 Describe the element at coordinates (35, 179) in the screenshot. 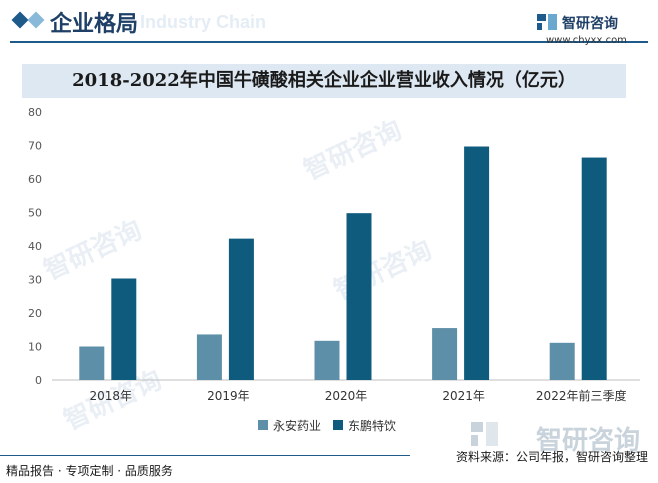

I see `y-tick-label: 60` at that location.